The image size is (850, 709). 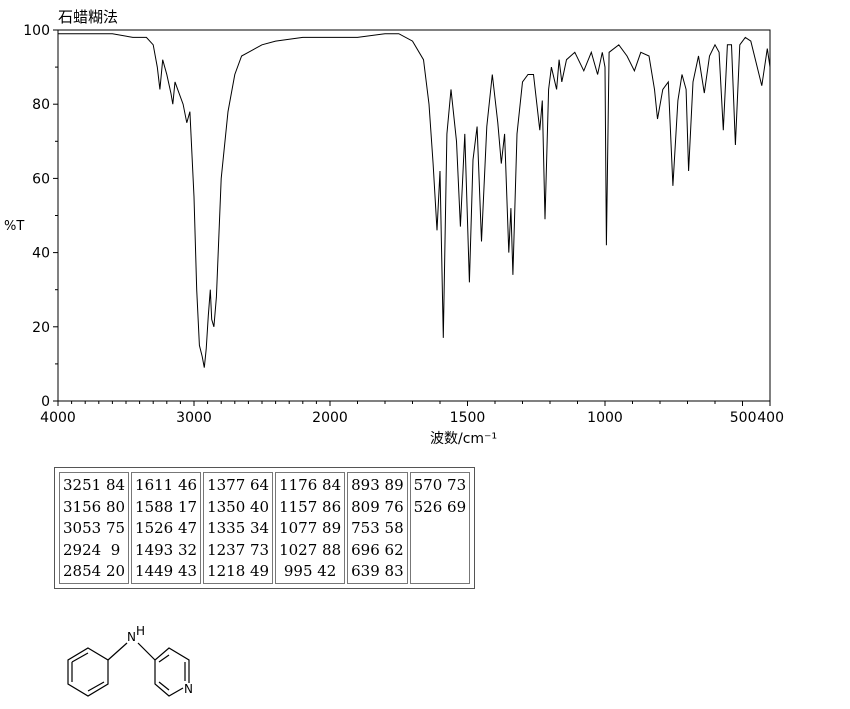 I want to click on peak-entry: 1526 47, so click(x=166, y=528).